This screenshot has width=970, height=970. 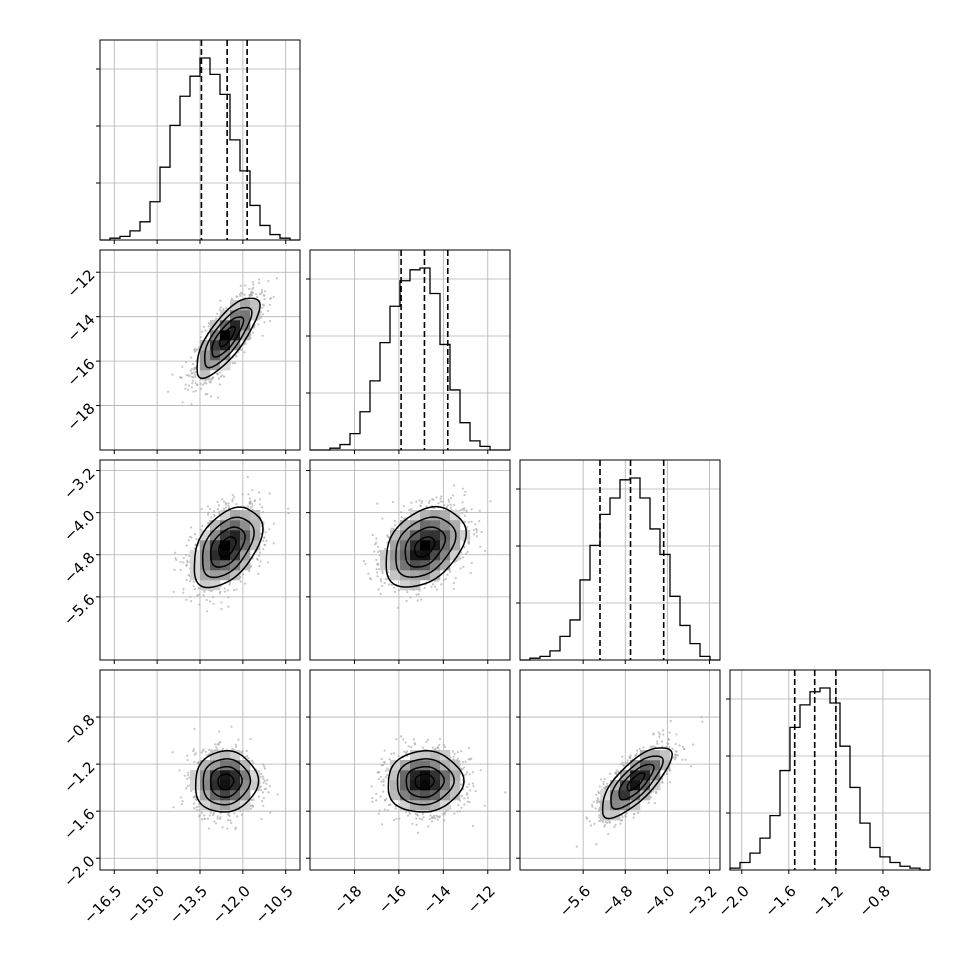 I want to click on x-tick-label: −15.0, so click(x=145, y=904).